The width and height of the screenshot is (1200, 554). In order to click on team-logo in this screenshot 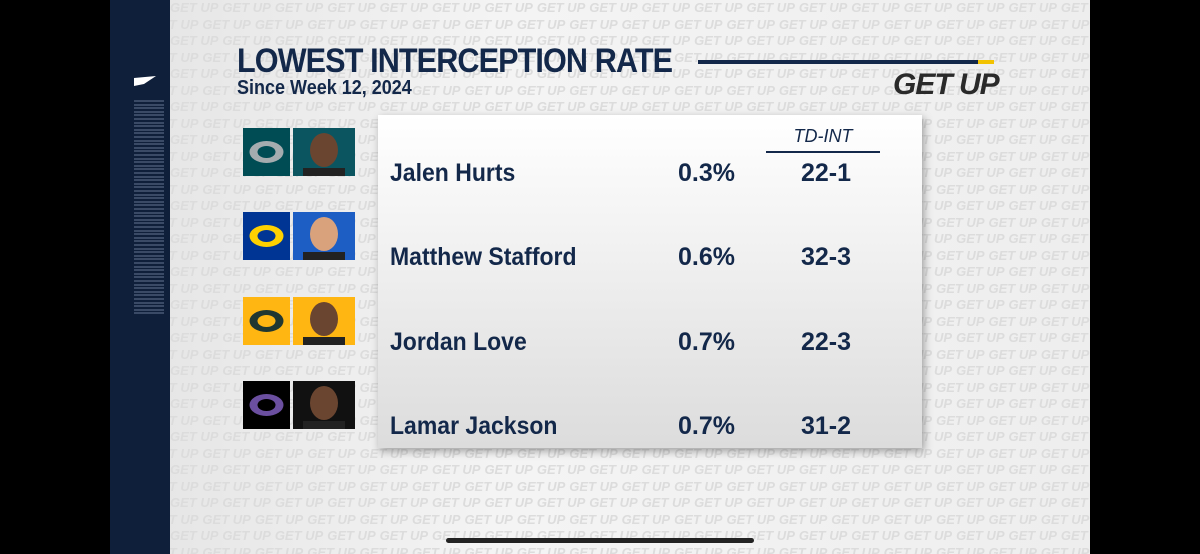, I will do `click(266, 404)`.